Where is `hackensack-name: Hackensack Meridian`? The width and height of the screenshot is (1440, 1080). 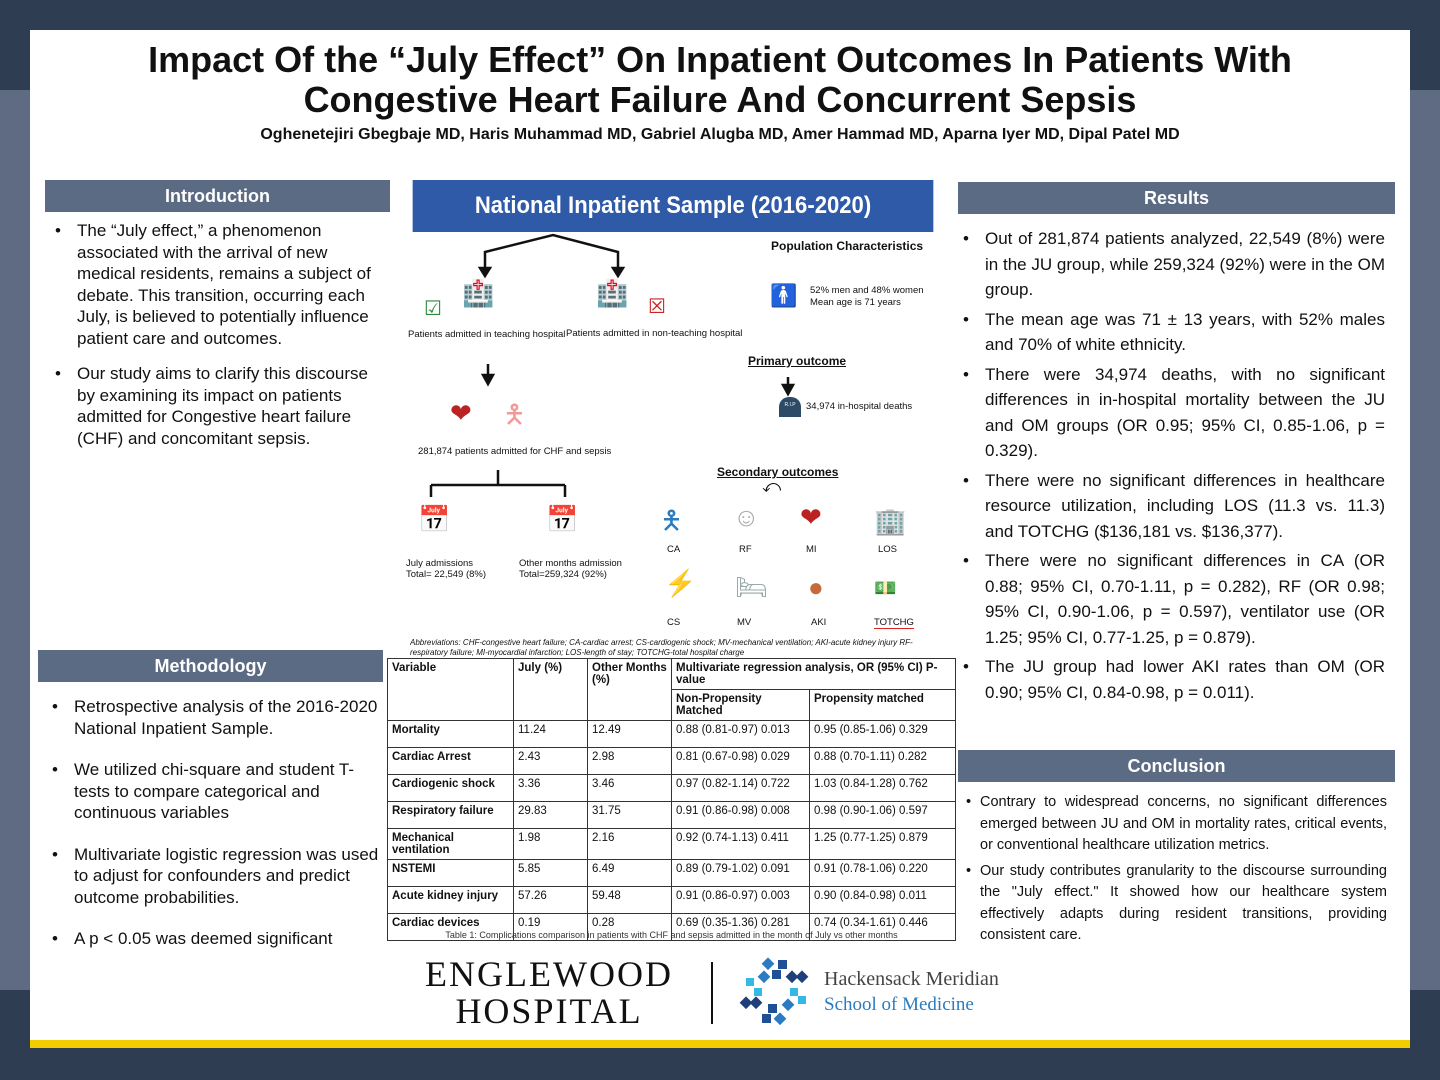
hackensack-name: Hackensack Meridian is located at coordinates (911, 979).